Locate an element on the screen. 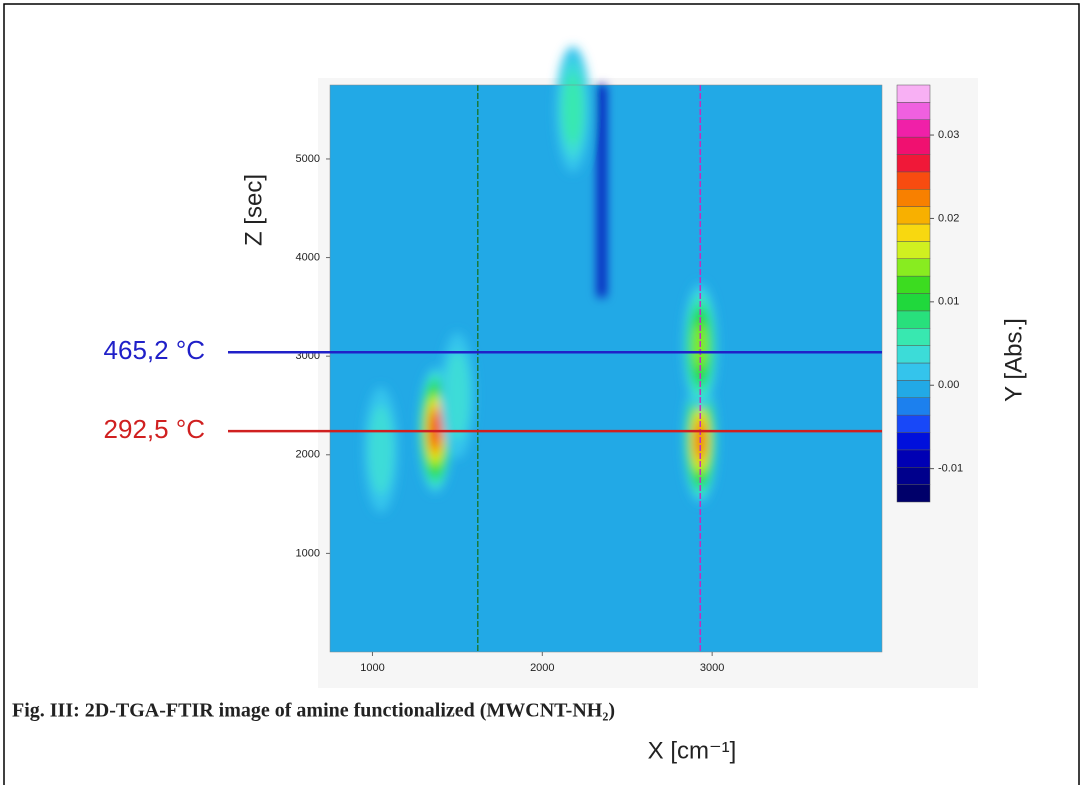  y-tick-label: 5000 is located at coordinates (308, 159).